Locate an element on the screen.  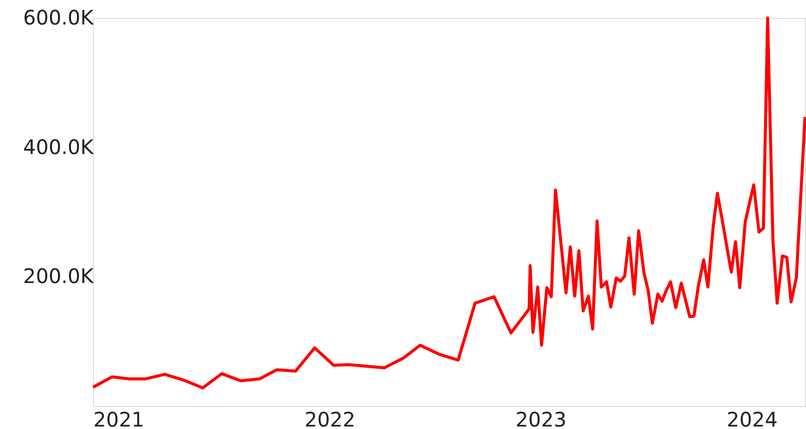
y-tick-label: 200.0K is located at coordinates (58, 276).